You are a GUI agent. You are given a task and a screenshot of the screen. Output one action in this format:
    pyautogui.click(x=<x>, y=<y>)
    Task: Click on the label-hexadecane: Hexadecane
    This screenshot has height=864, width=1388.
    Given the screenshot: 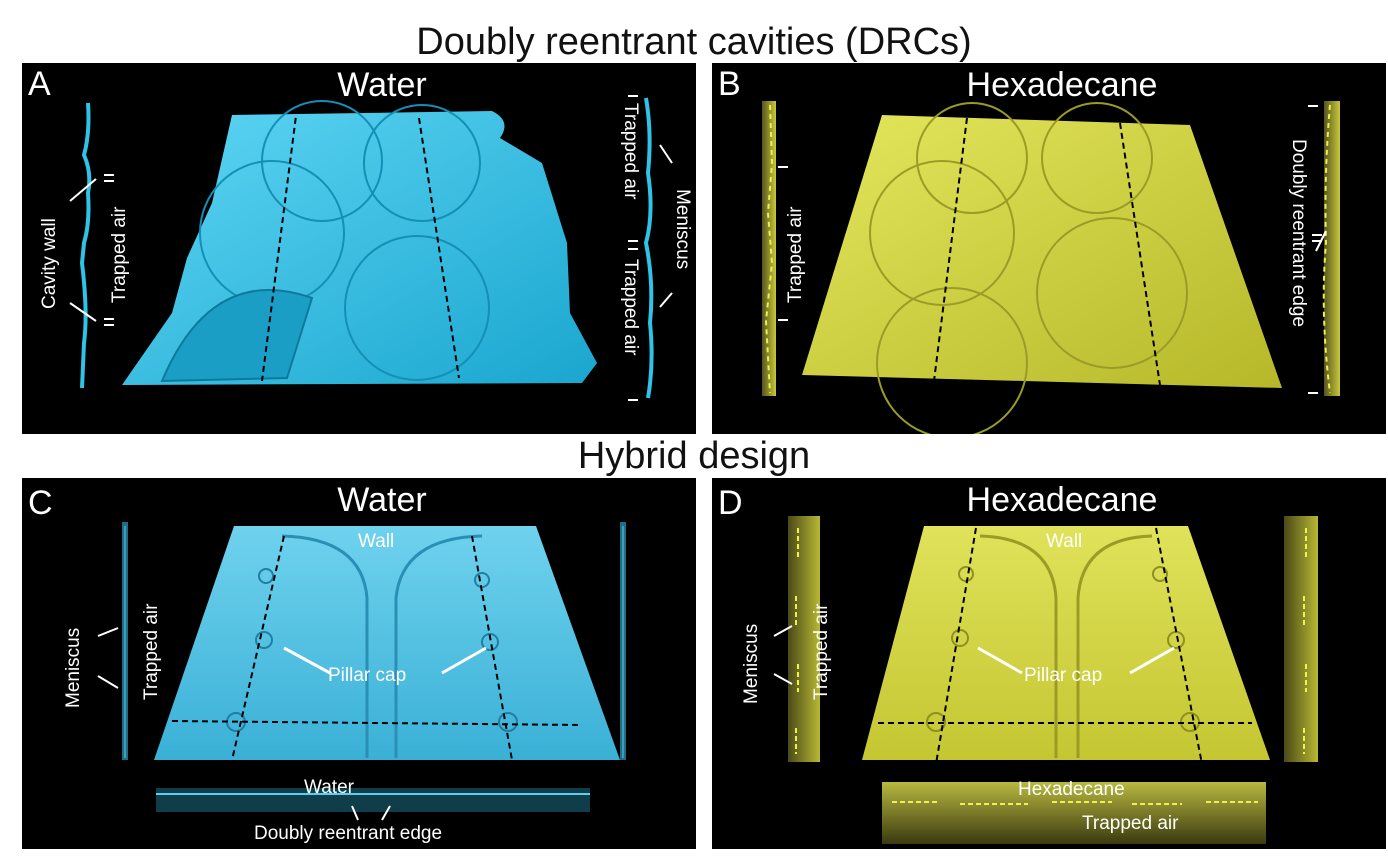 What is the action you would take?
    pyautogui.click(x=1071, y=789)
    